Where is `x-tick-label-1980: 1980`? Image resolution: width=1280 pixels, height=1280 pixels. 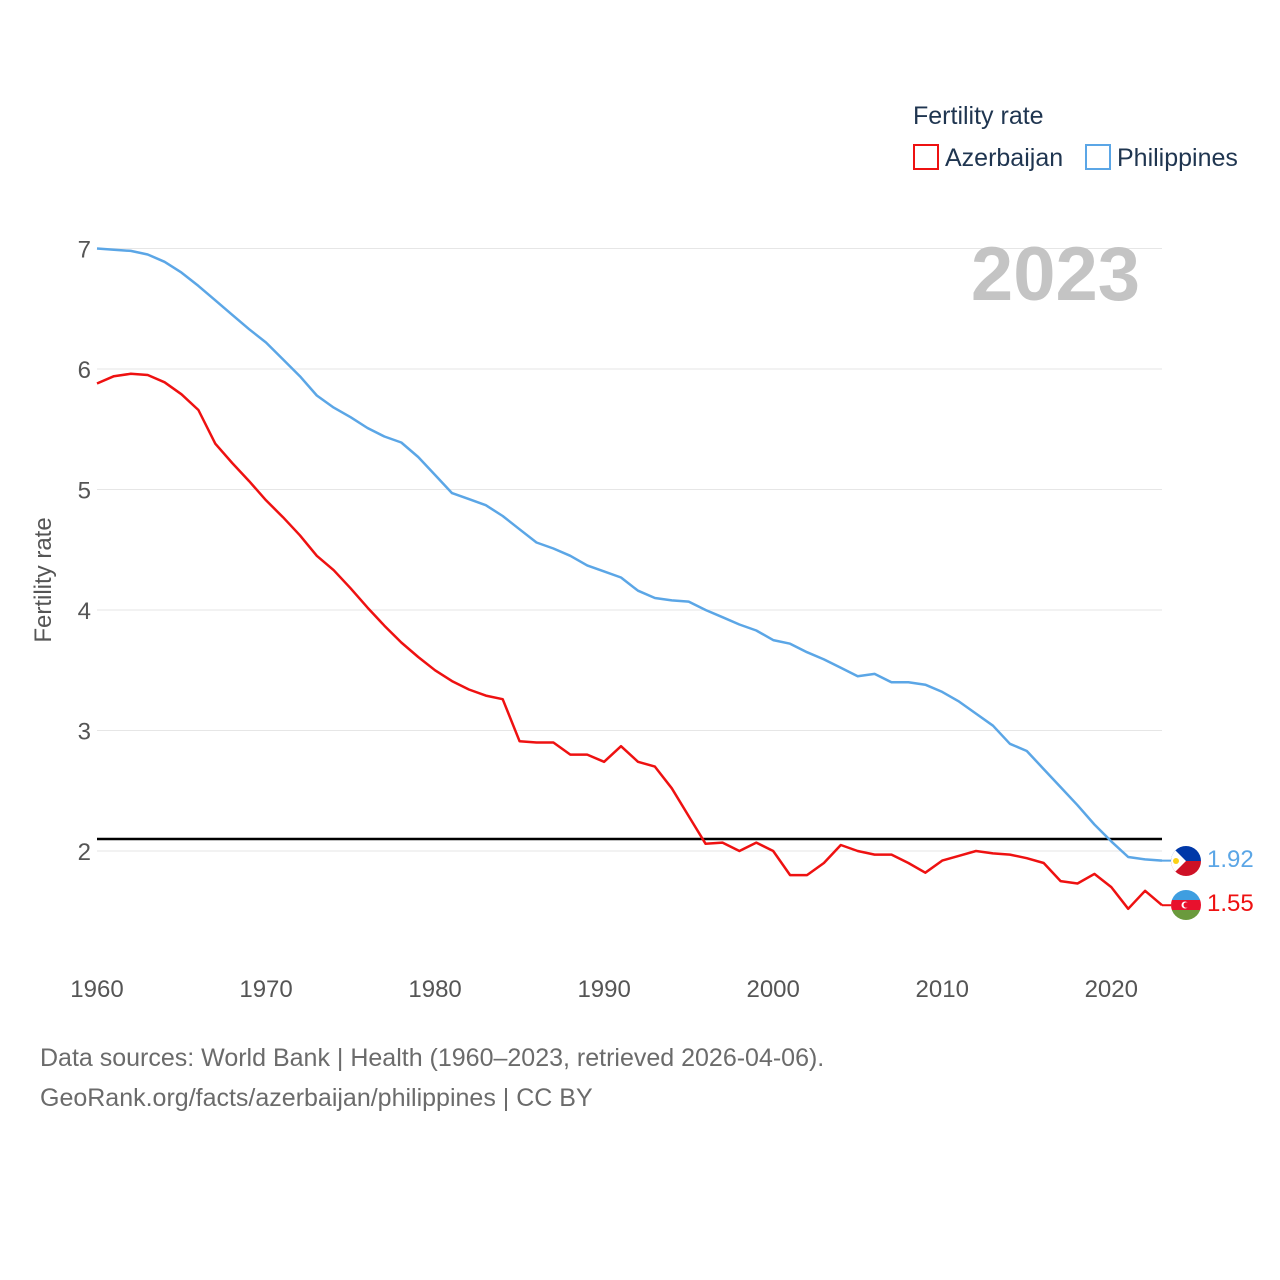 x-tick-label-1980: 1980 is located at coordinates (434, 989).